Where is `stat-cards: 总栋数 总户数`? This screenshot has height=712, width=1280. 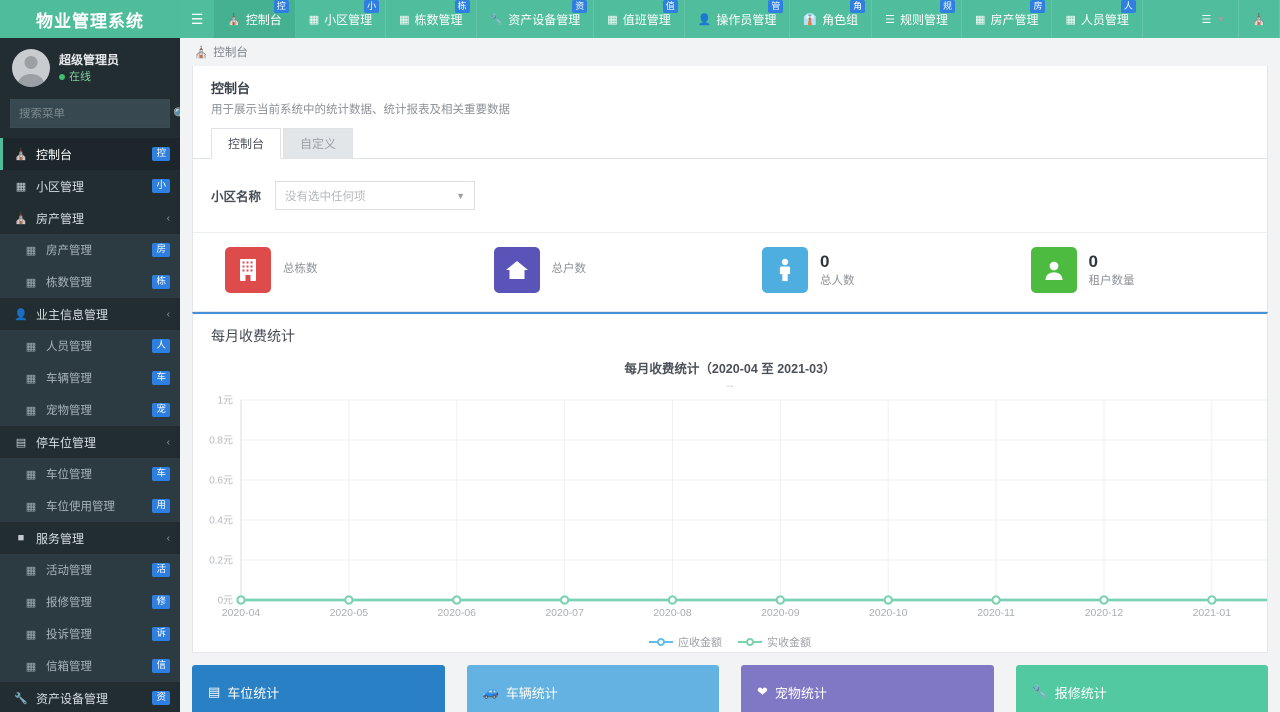
stat-cards: 总栋数 总户数 is located at coordinates (730, 272).